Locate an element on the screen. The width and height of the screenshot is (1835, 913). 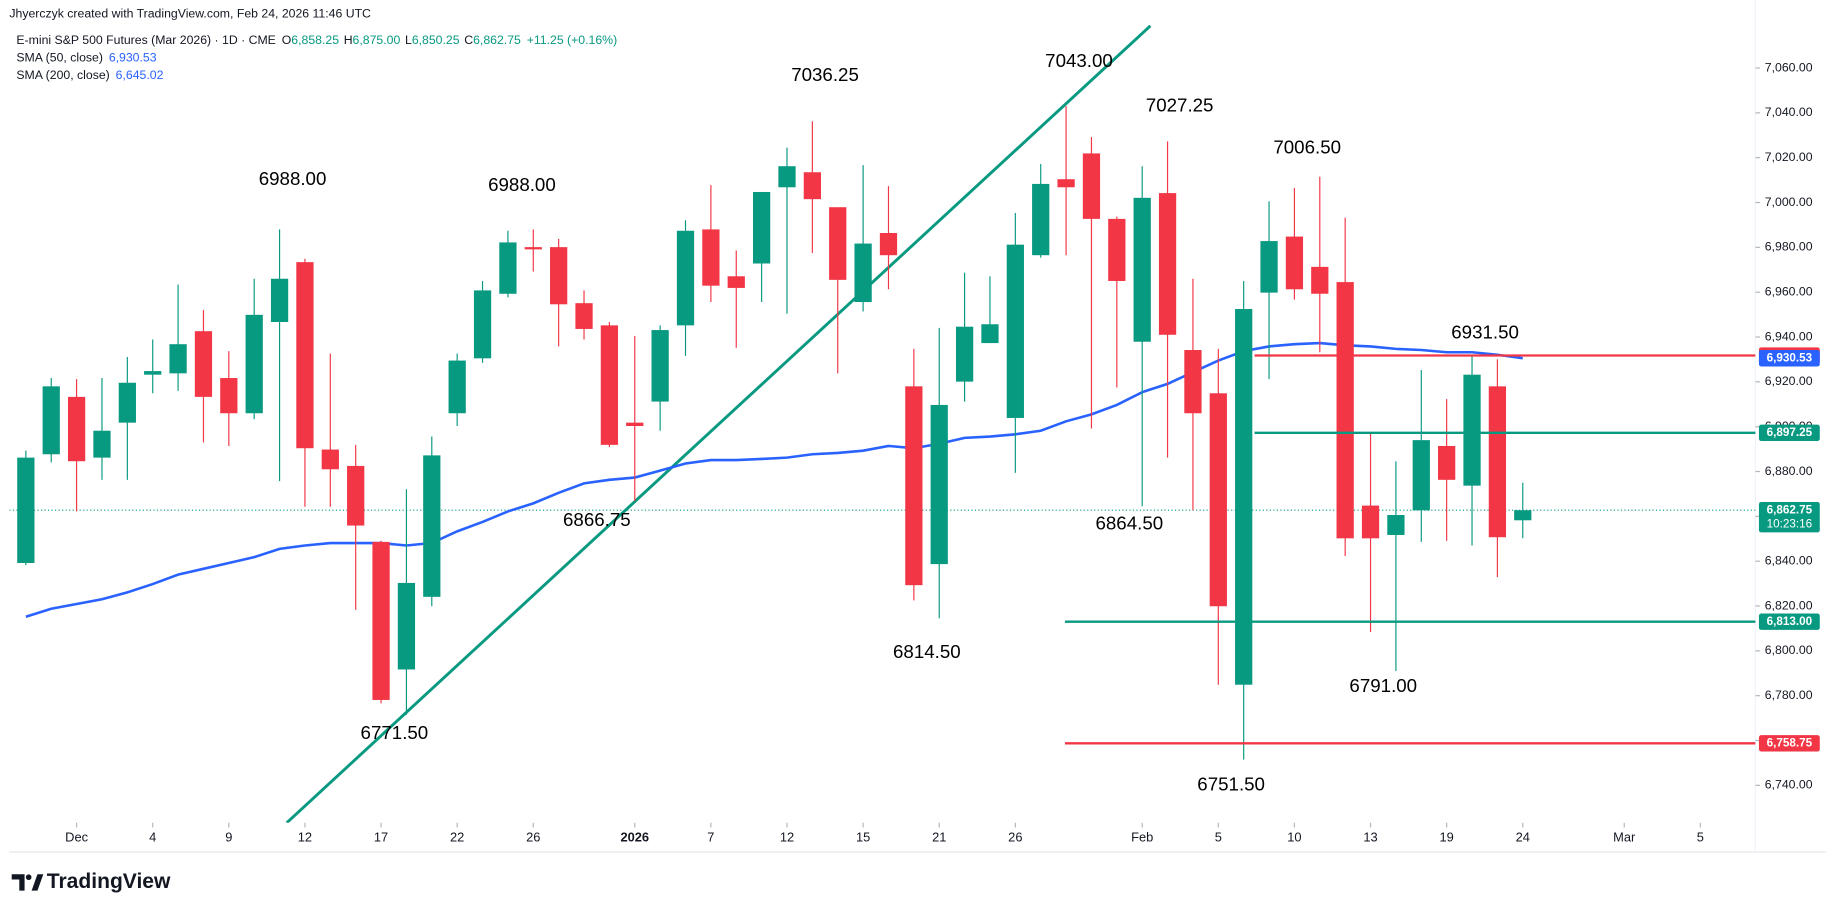
x-tick-label: 21 is located at coordinates (939, 836).